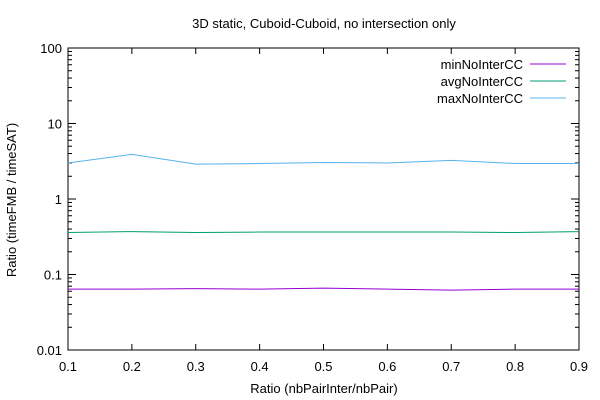 The image size is (600, 400). What do you see at coordinates (323, 289) in the screenshot?
I see `series-line-minNoInterCC` at bounding box center [323, 289].